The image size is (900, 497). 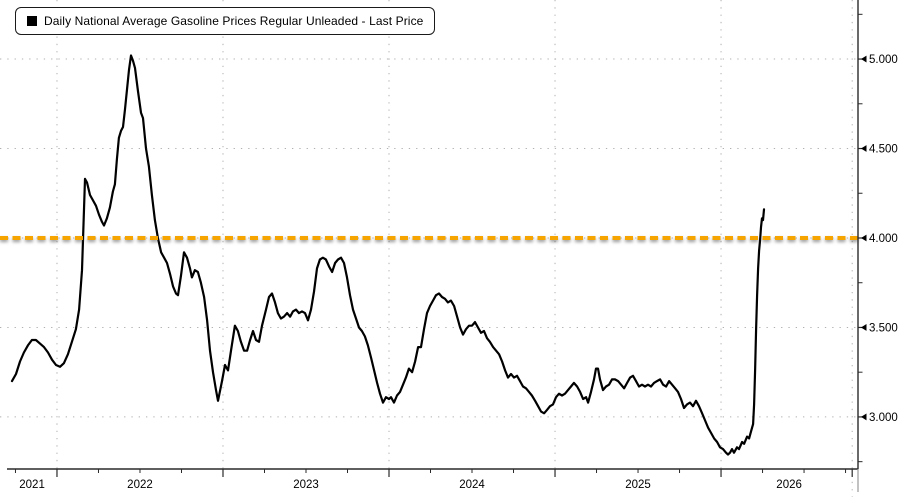 I want to click on x-tick-label: 2023, so click(x=306, y=485).